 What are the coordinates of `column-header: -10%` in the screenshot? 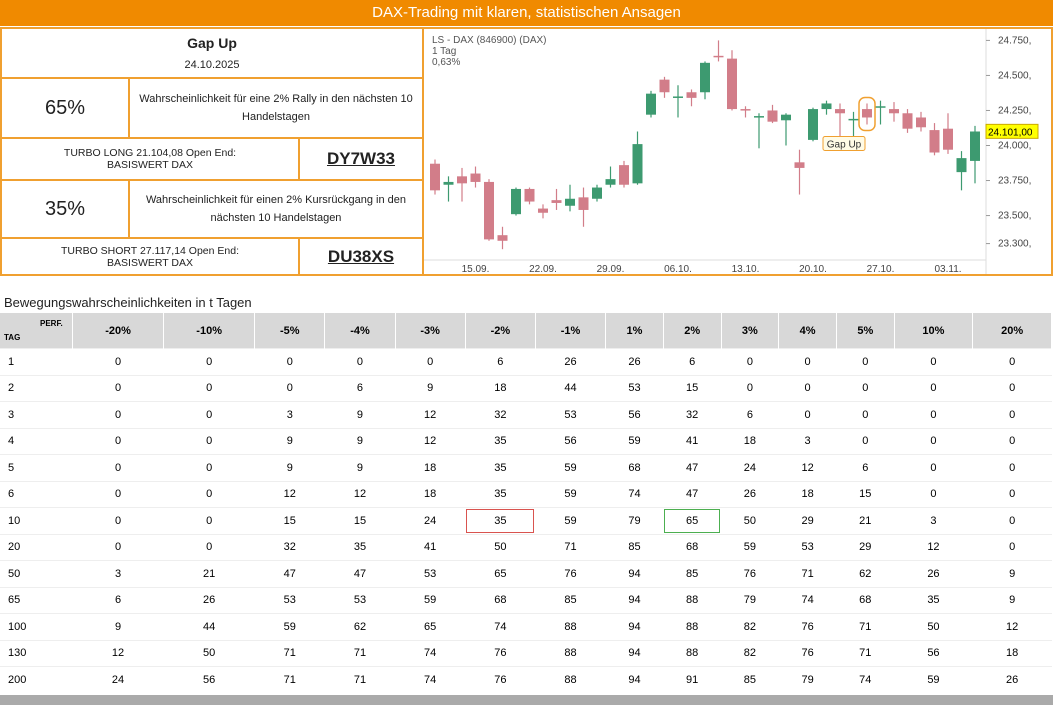 It's located at (209, 331).